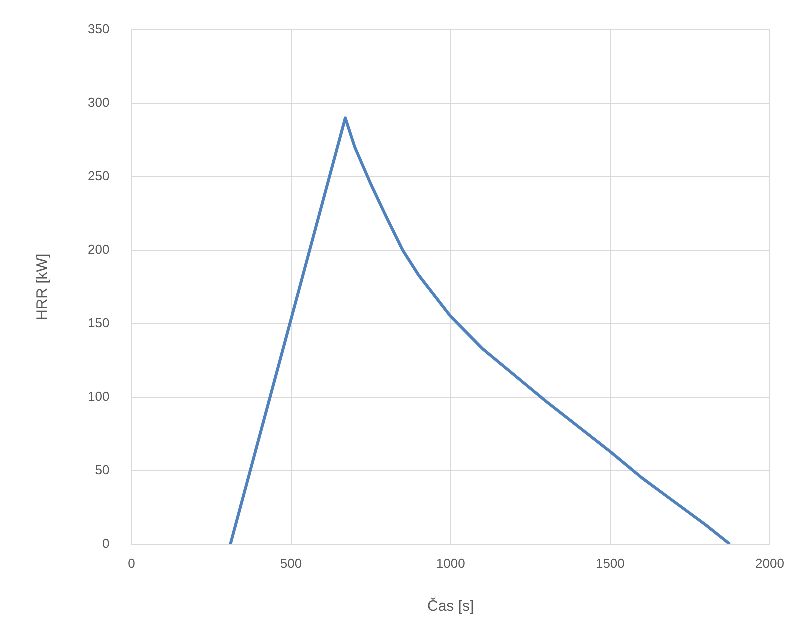  Describe the element at coordinates (99, 323) in the screenshot. I see `y-tick-label: 150` at that location.